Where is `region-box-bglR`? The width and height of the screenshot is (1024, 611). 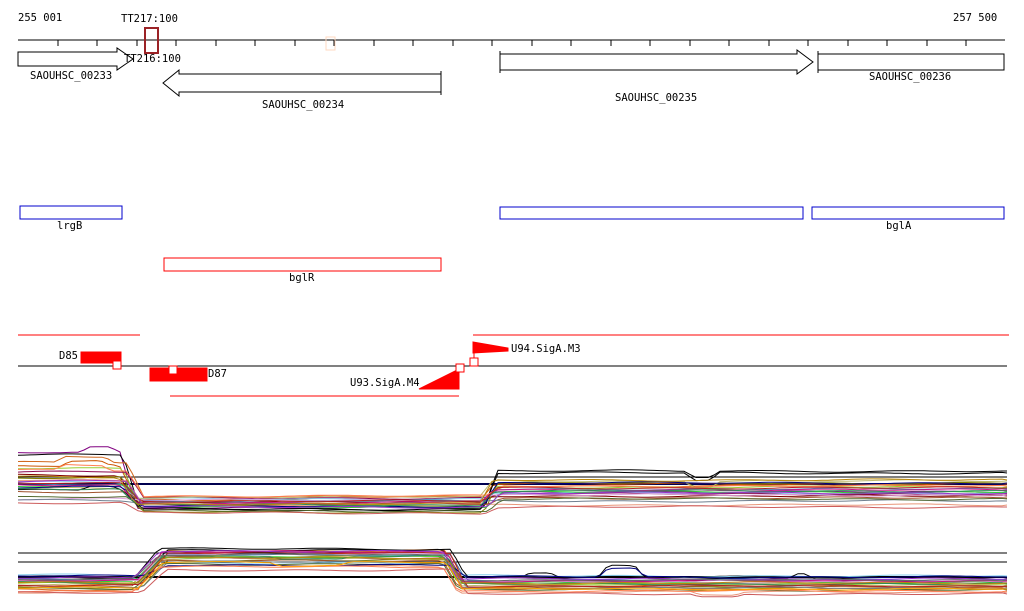
region-box-bglR is located at coordinates (302, 264).